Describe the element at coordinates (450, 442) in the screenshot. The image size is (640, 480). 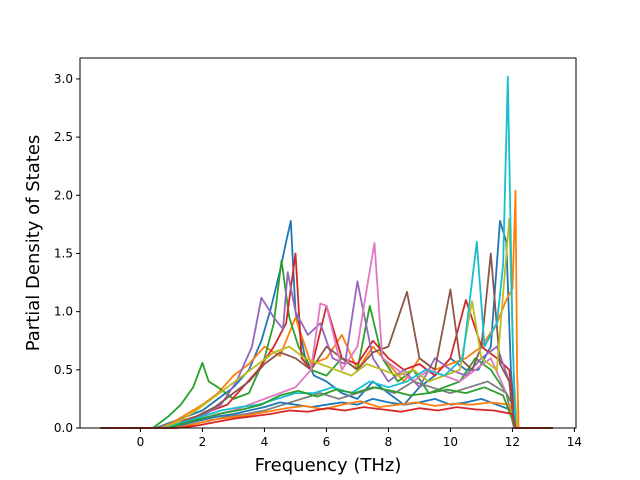
I see `x-tick-label: 10` at that location.